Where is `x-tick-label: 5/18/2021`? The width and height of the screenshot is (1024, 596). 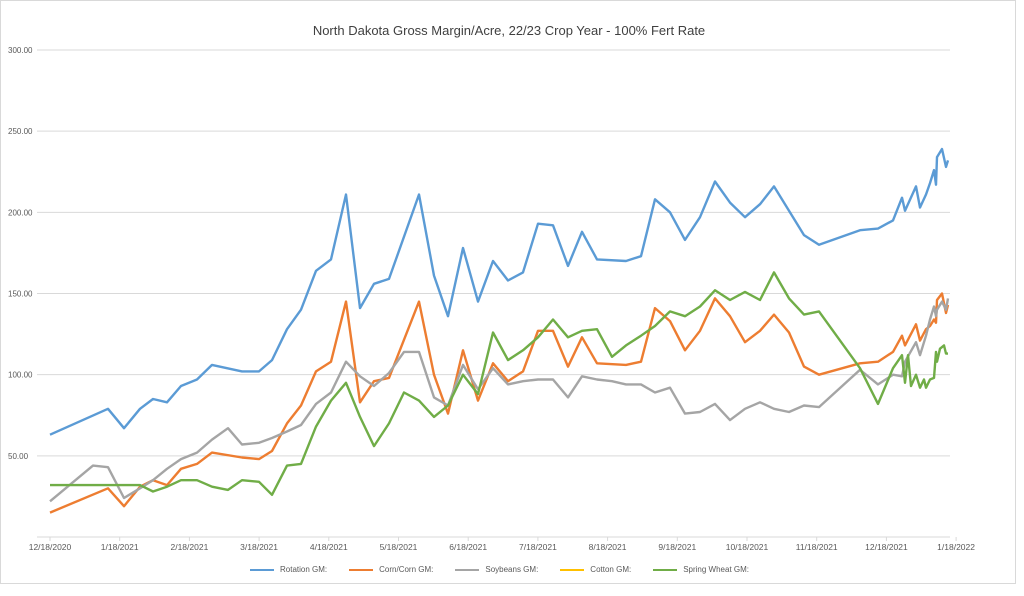 x-tick-label: 5/18/2021 is located at coordinates (399, 547).